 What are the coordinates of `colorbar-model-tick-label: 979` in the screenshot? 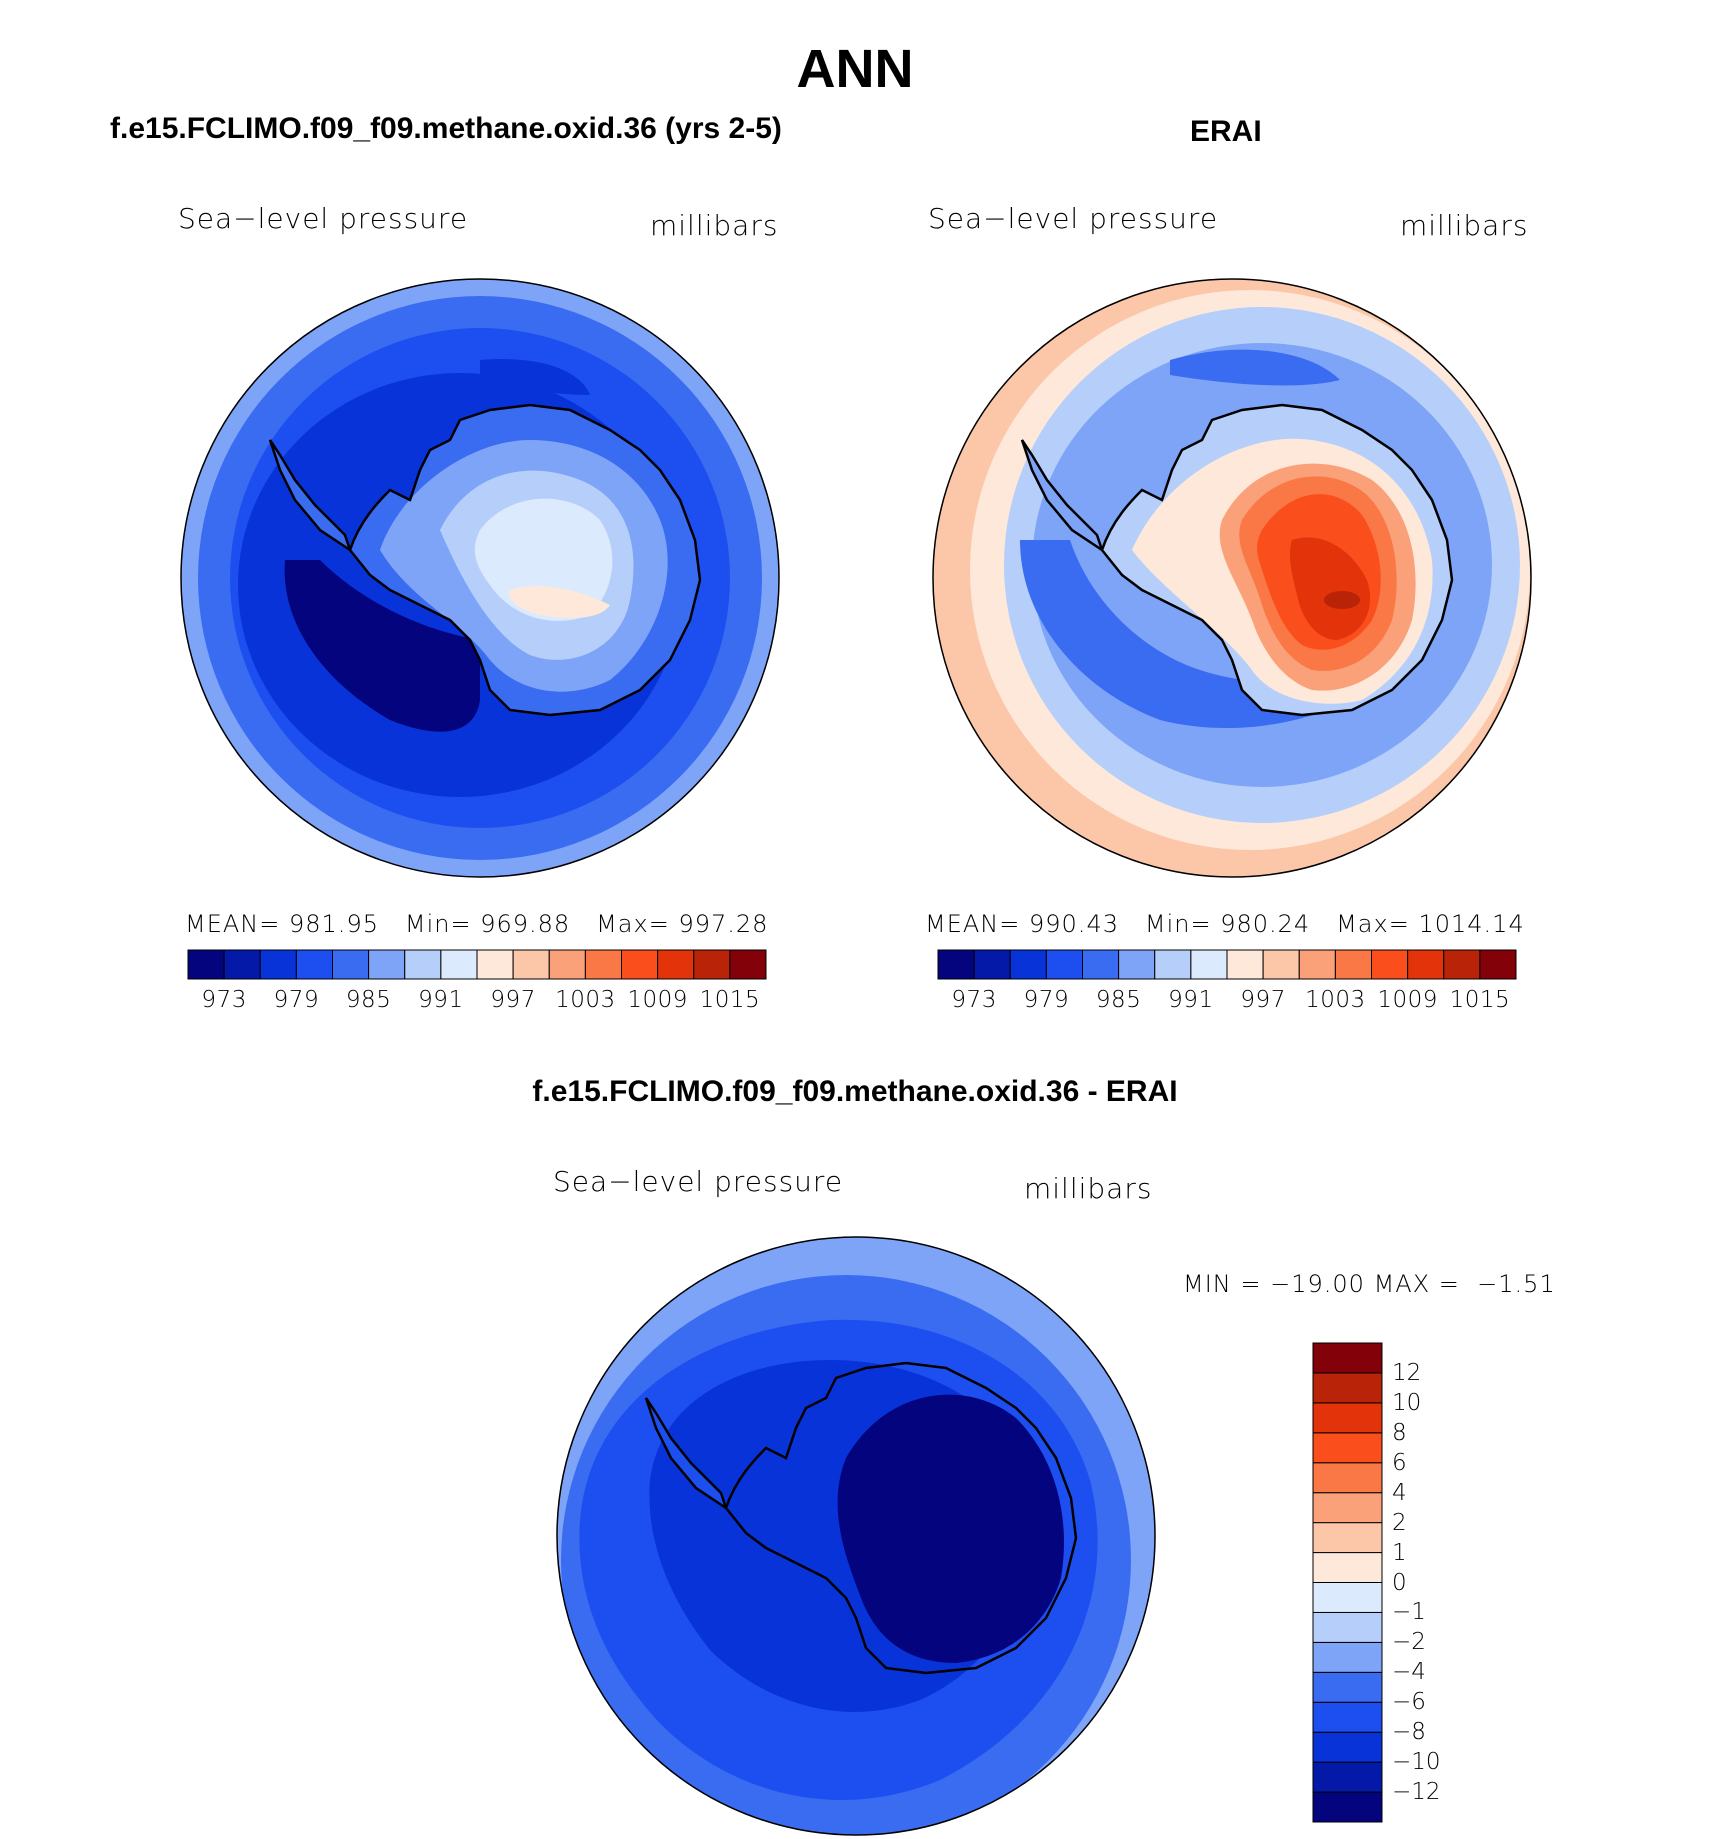 It's located at (296, 1000).